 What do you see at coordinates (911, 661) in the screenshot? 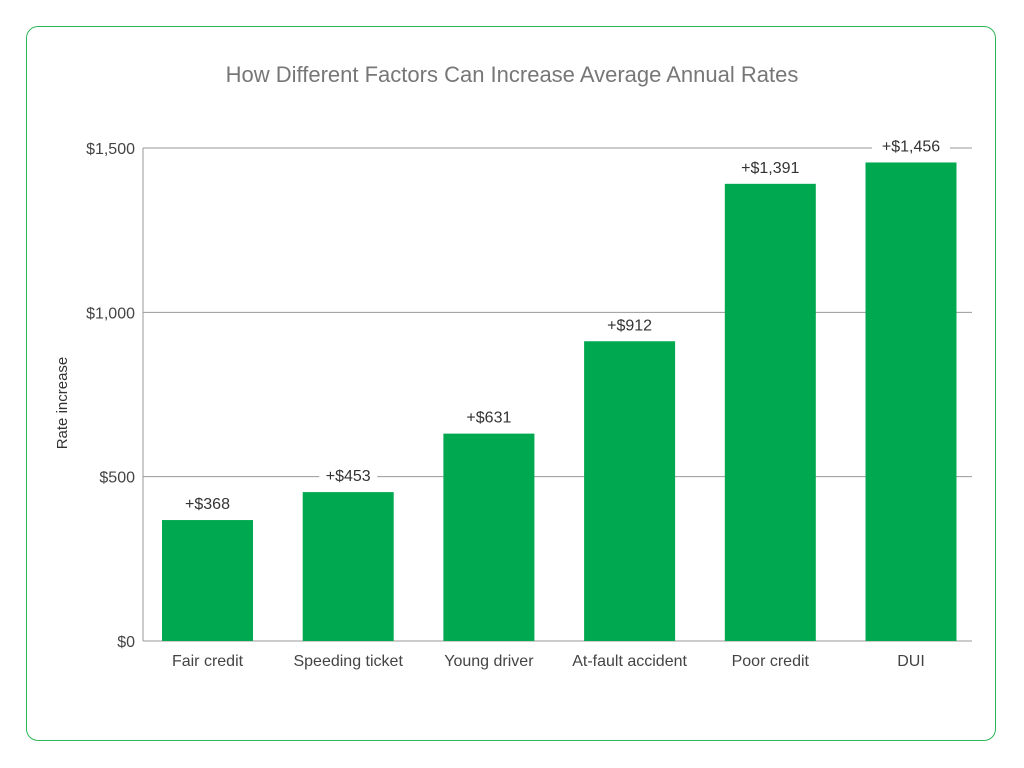
I see `x-tick-label: DUI` at bounding box center [911, 661].